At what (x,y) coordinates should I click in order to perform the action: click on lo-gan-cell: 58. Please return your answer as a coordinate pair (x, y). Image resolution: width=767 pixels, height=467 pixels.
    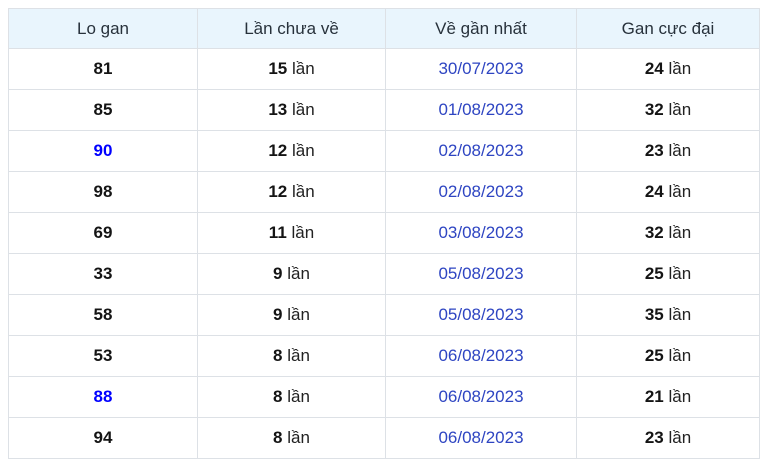
    Looking at the image, I should click on (103, 315).